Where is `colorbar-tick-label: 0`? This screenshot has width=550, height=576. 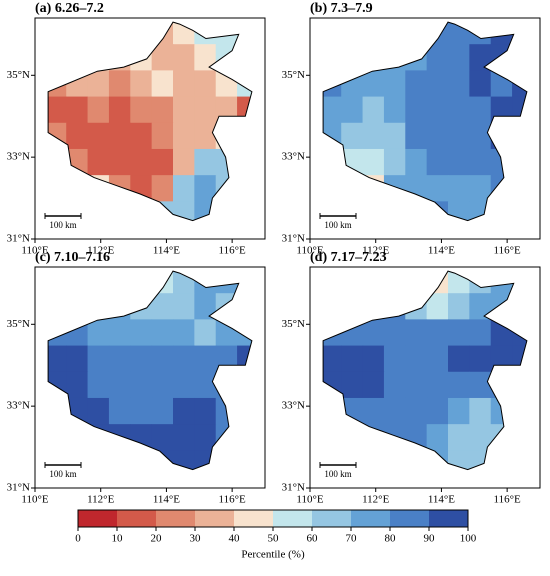
colorbar-tick-label: 0 is located at coordinates (78, 539).